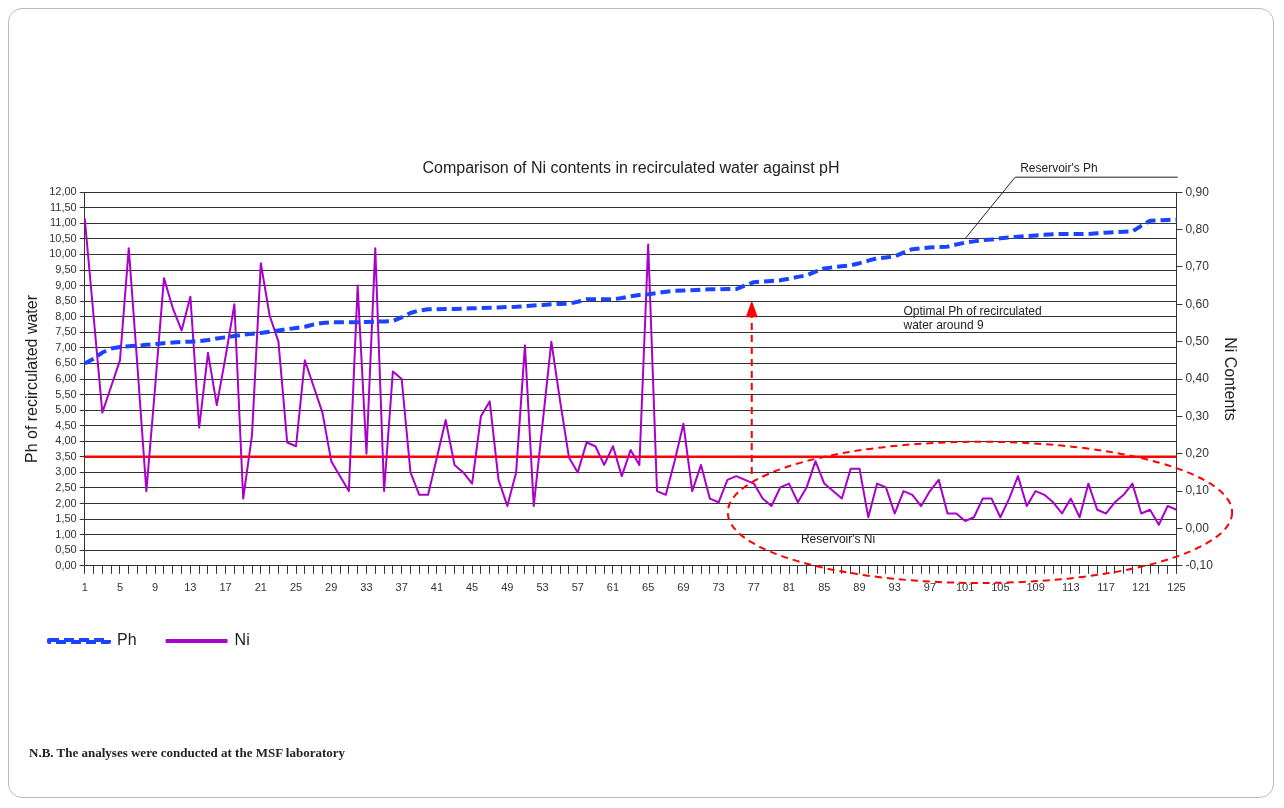 The height and width of the screenshot is (808, 1284). What do you see at coordinates (63, 206) in the screenshot?
I see `y-tick-label: 11,50` at bounding box center [63, 206].